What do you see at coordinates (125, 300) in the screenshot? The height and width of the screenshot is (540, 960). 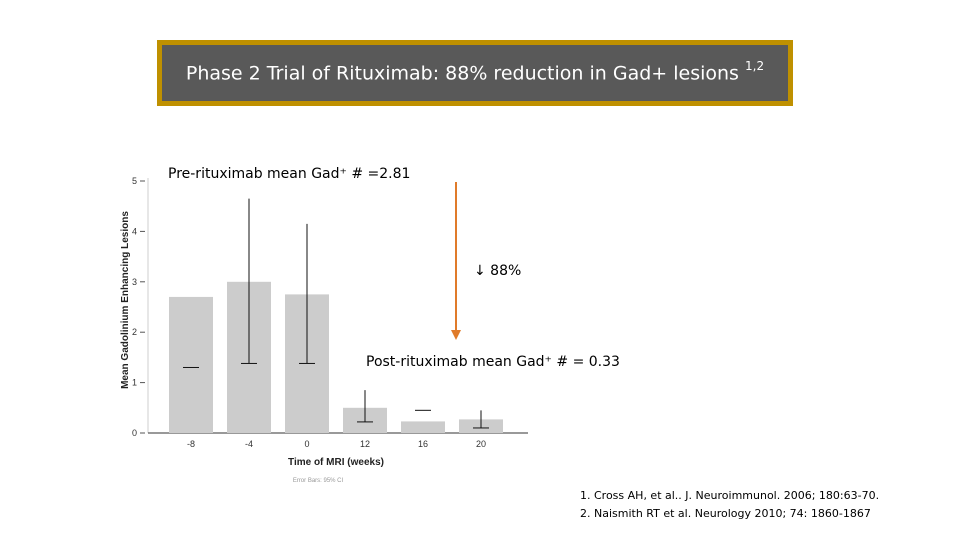 I see `y-axis-title: Mean Gadolinium Enhancing Lesions` at bounding box center [125, 300].